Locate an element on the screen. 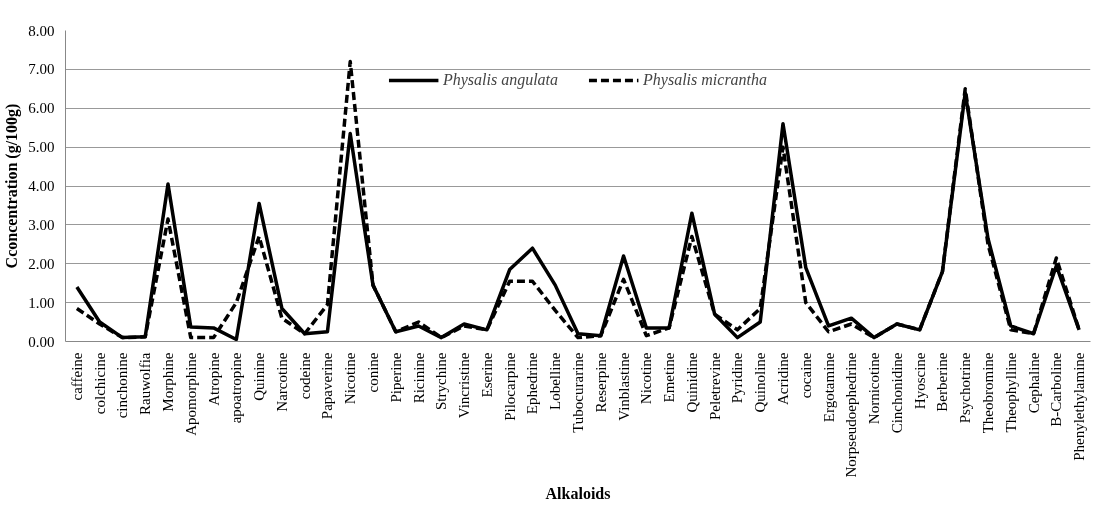  y-tick-label: 5.00 is located at coordinates (41, 147).